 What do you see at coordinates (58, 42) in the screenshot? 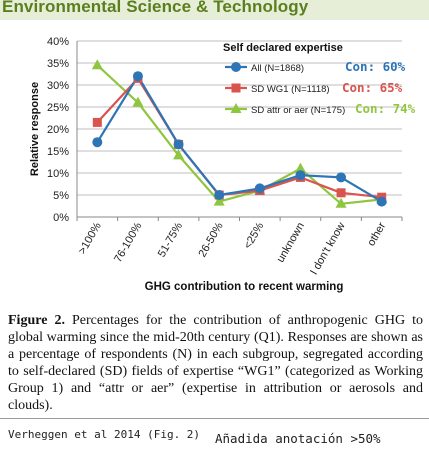
I see `y-tick-label: 40%` at bounding box center [58, 42].